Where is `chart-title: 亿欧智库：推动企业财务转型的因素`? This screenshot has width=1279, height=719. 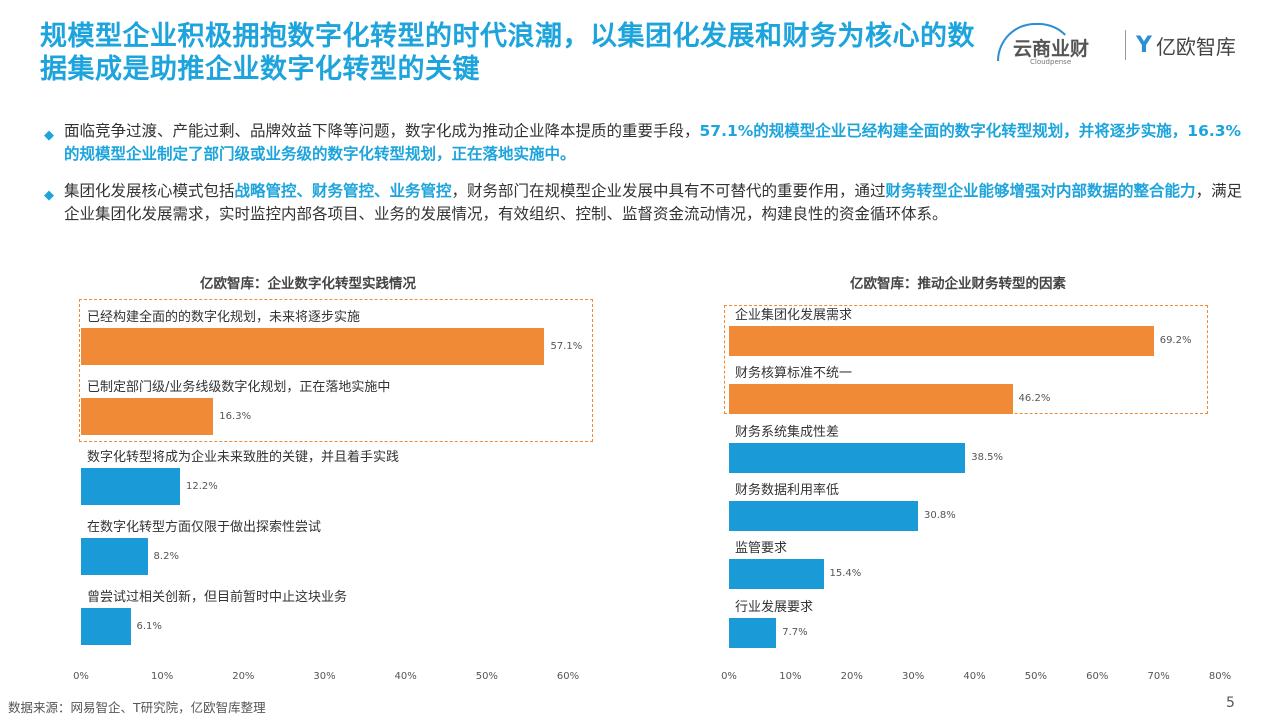 chart-title: 亿欧智库：推动企业财务转型的因素 is located at coordinates (958, 284).